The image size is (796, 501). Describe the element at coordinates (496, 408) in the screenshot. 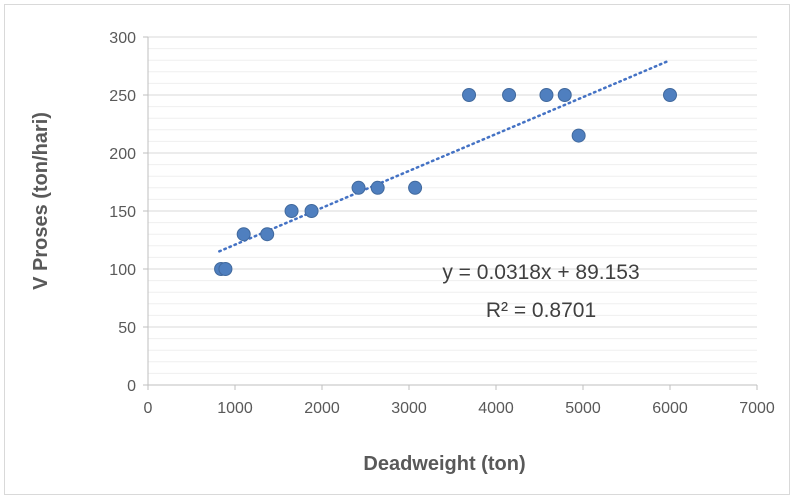

I see `x-tick-label: 4000` at that location.